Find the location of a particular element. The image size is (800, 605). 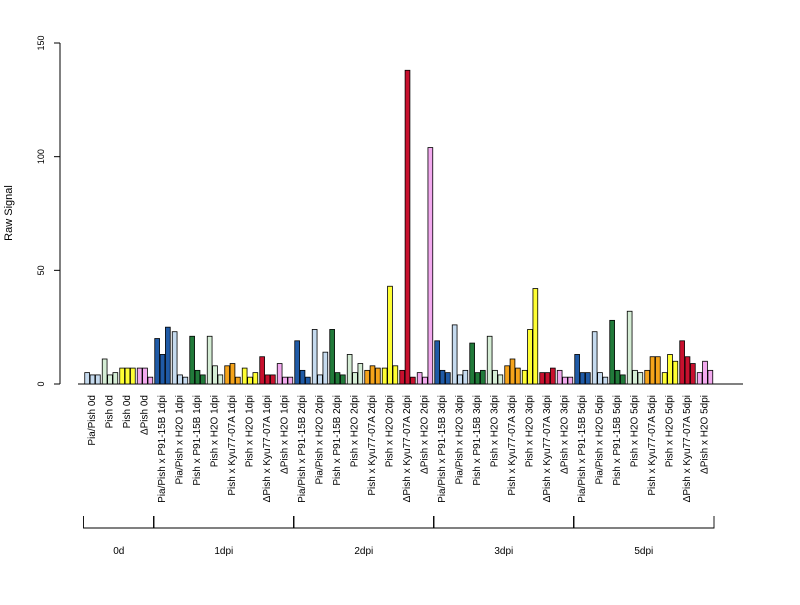

y-axis: 0 50 100 150 is located at coordinates (48, 211).